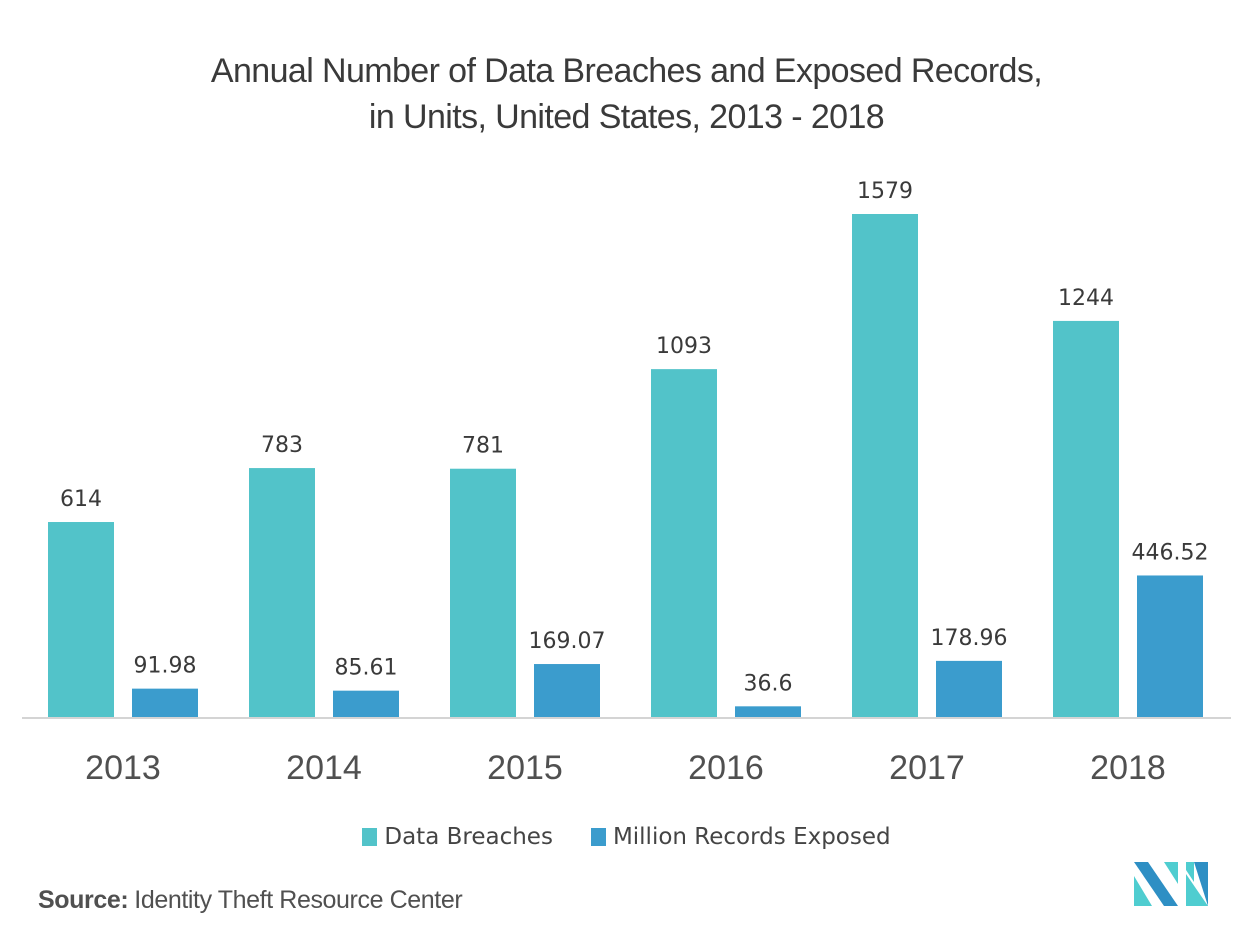  What do you see at coordinates (370, 837) in the screenshot?
I see `legend-swatch-data-breaches` at bounding box center [370, 837].